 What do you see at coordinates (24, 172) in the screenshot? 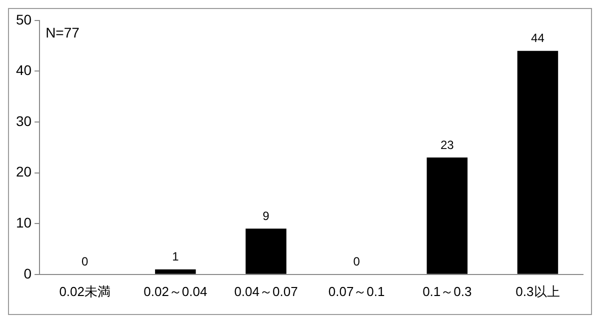
I see `y-tick-label: 20` at bounding box center [24, 172].